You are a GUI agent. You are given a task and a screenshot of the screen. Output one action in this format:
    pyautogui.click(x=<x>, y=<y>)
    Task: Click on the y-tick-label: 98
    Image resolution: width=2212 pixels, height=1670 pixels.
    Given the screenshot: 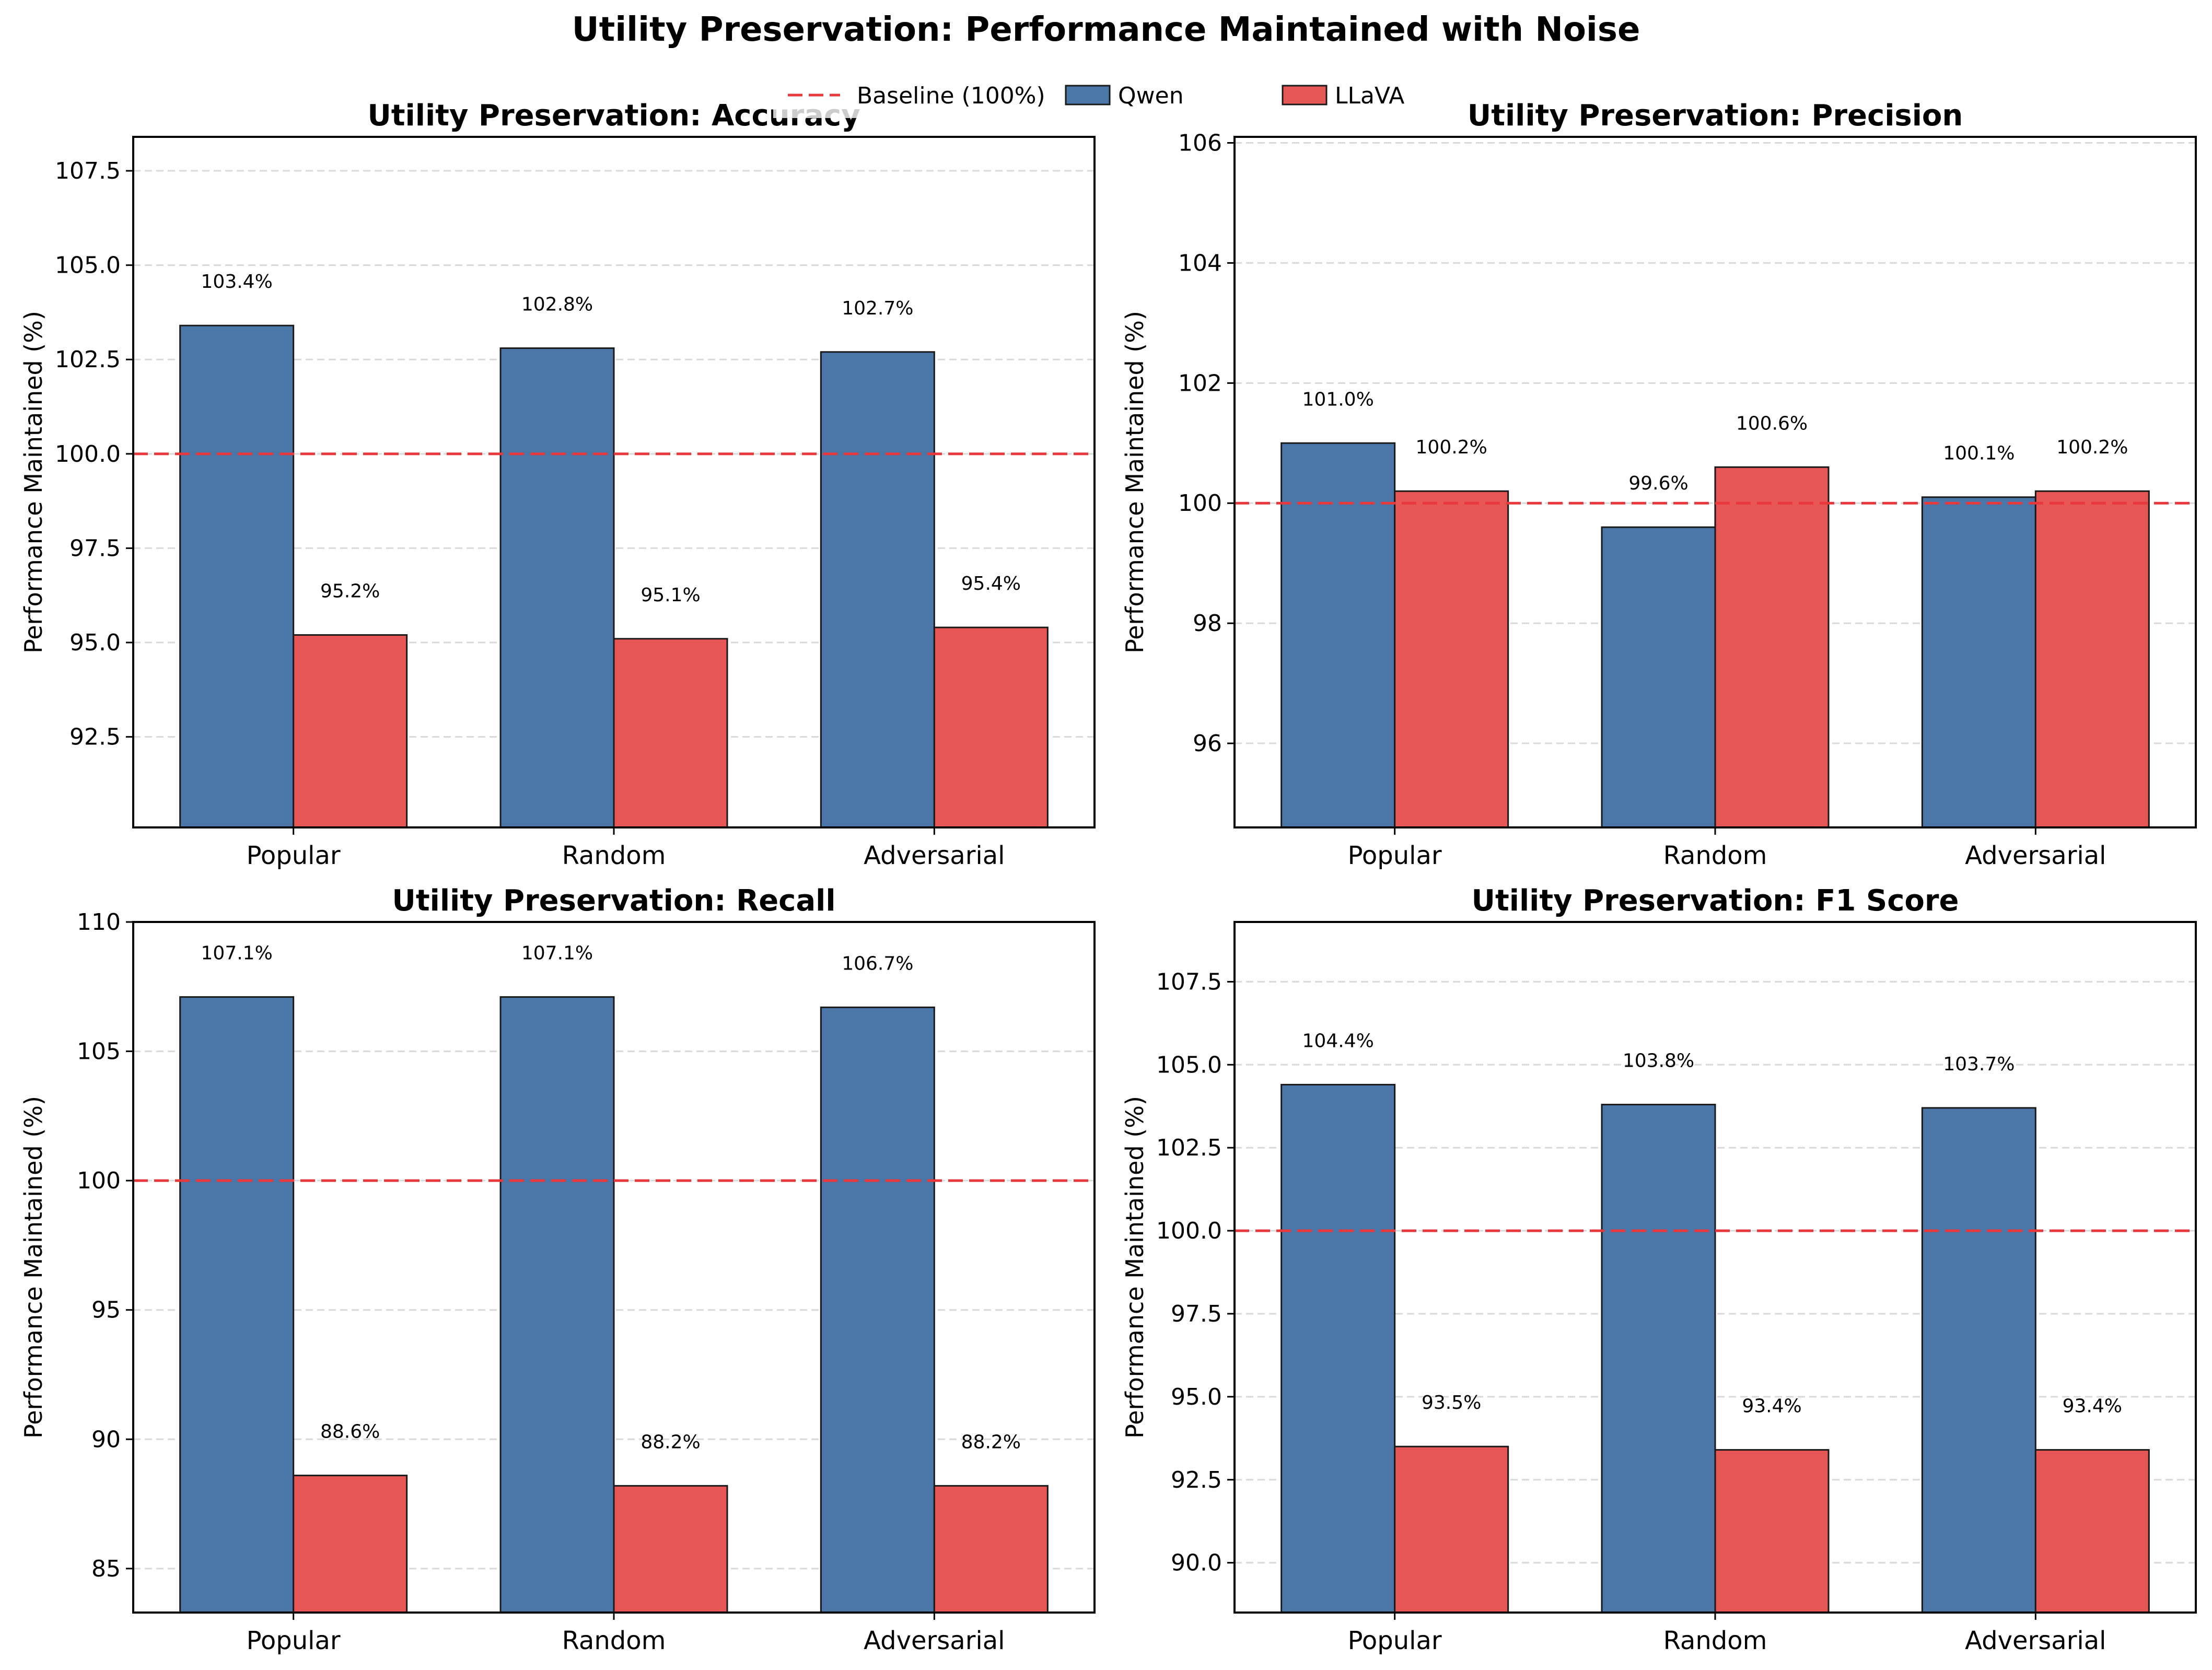 What is the action you would take?
    pyautogui.click(x=1207, y=624)
    